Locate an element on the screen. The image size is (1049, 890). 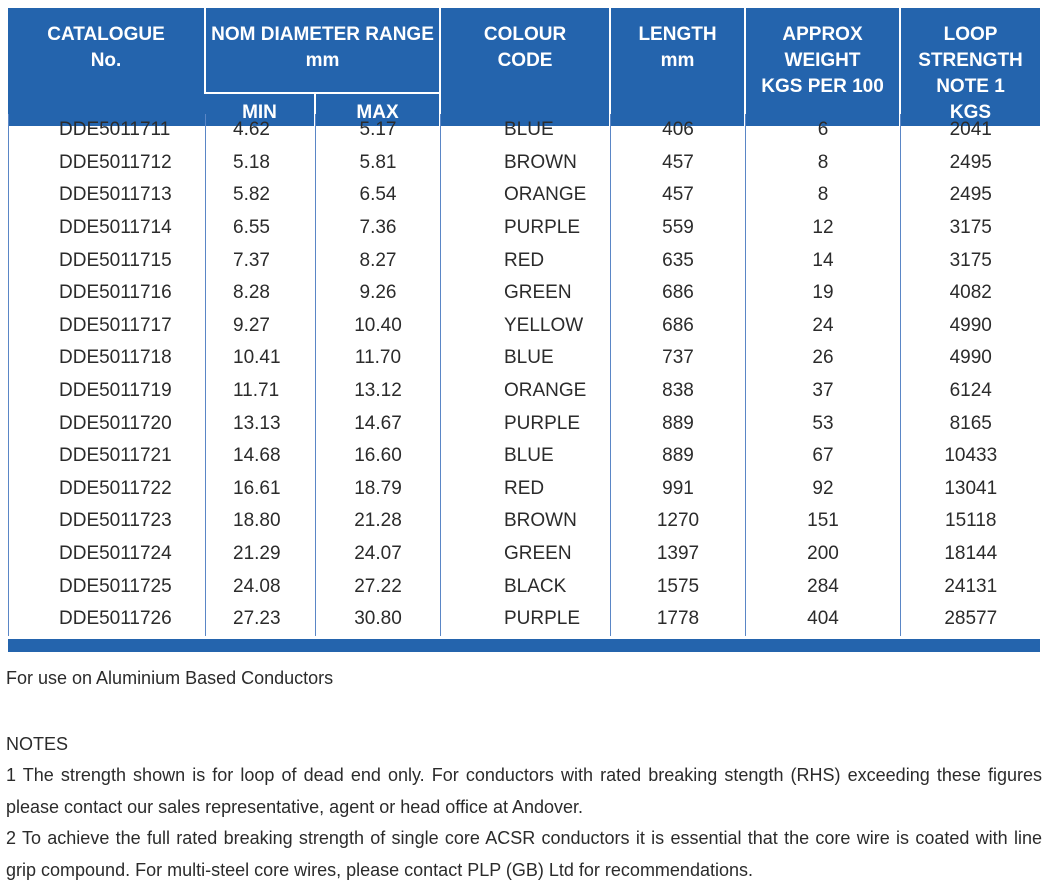
weight-cell: 53 is located at coordinates (823, 423).